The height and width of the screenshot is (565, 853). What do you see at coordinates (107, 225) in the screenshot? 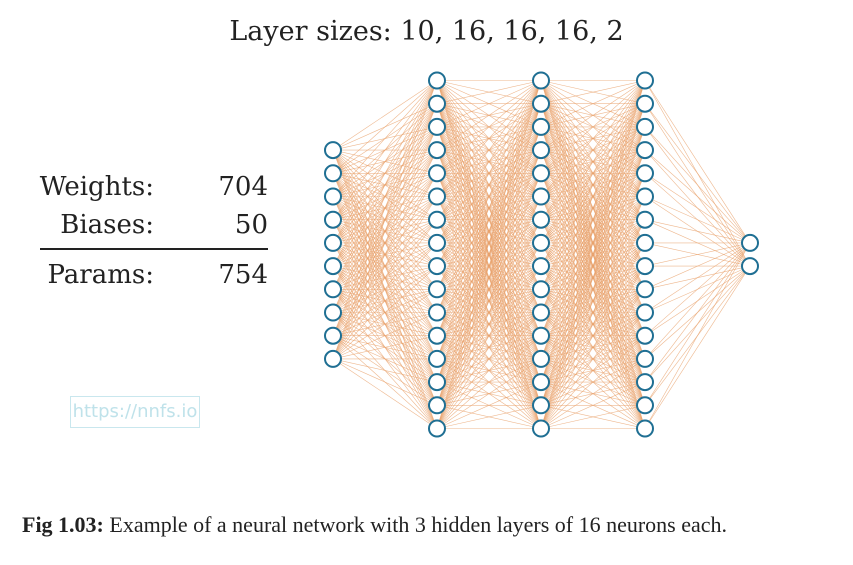
I see `biases-label: Biases:` at bounding box center [107, 225].